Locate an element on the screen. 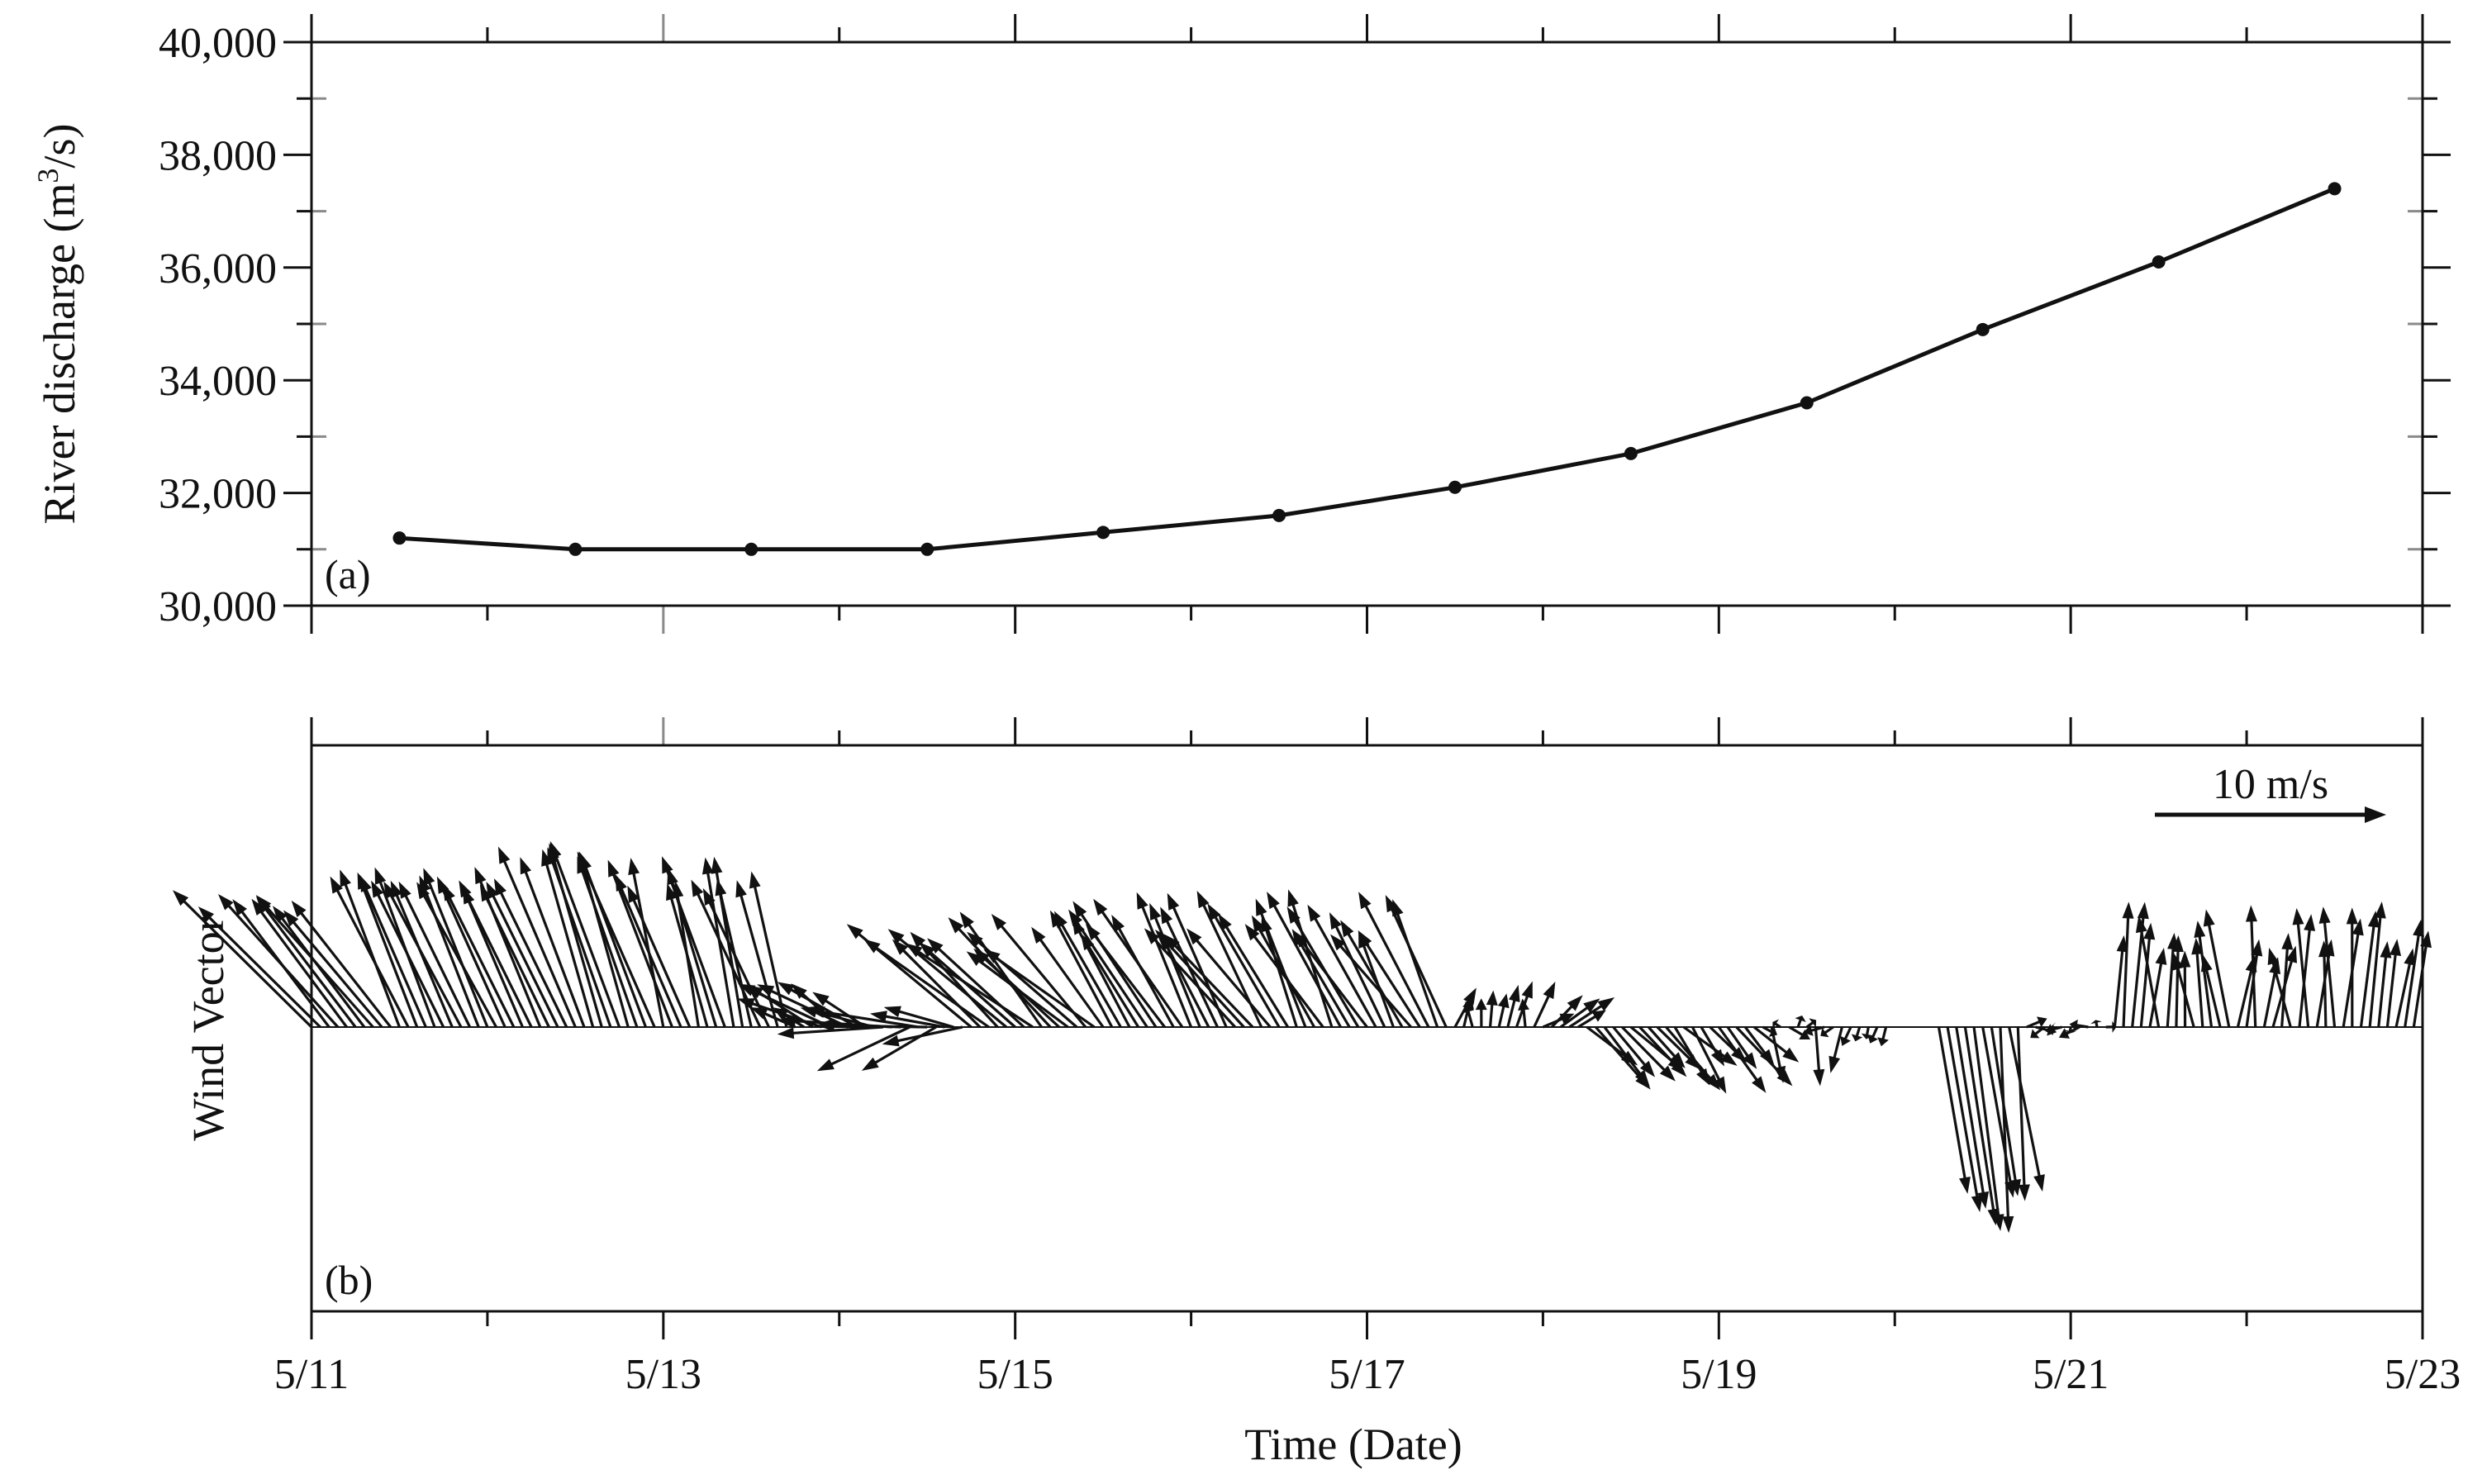 This screenshot has width=2487, height=1484. x-tick-label: 5/15 is located at coordinates (1015, 1374).